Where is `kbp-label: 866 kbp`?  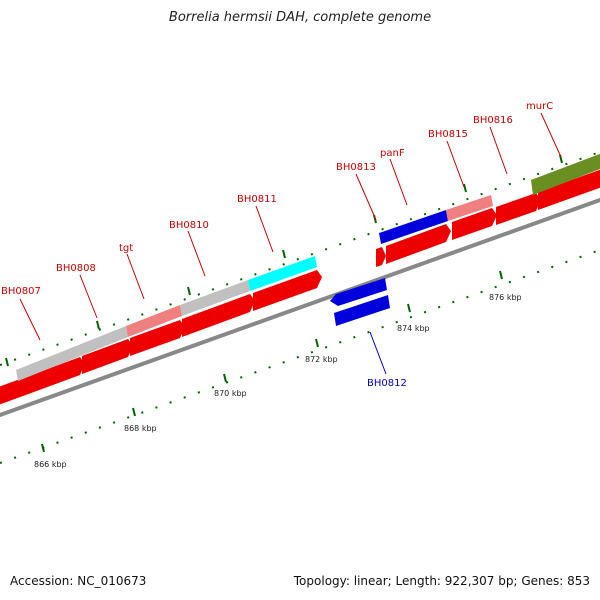
kbp-label: 866 kbp is located at coordinates (50, 464).